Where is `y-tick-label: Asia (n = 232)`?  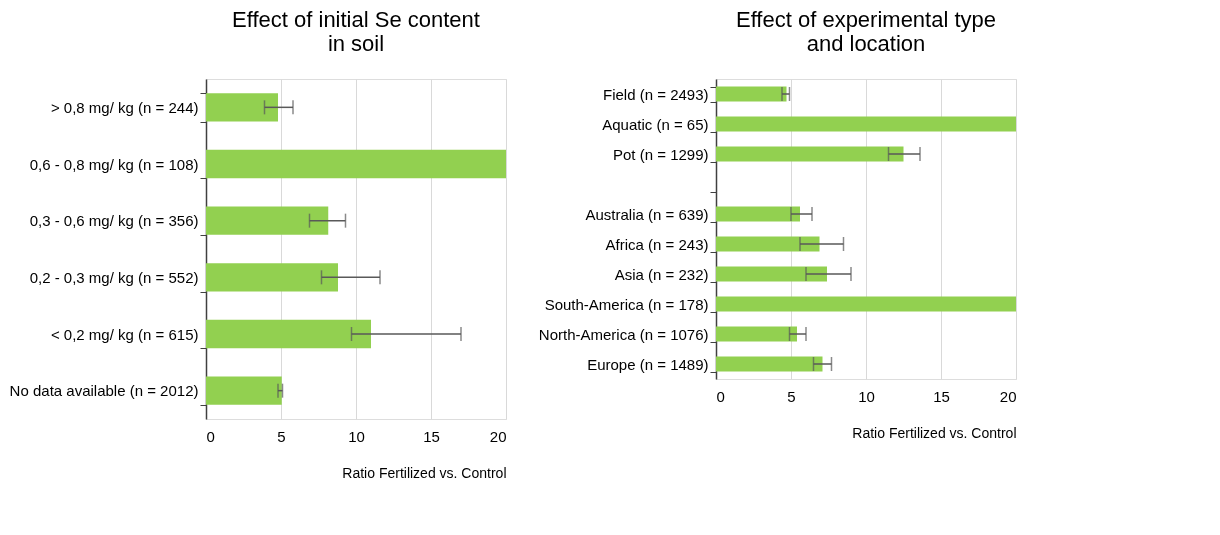
y-tick-label: Asia (n = 232) is located at coordinates (661, 274).